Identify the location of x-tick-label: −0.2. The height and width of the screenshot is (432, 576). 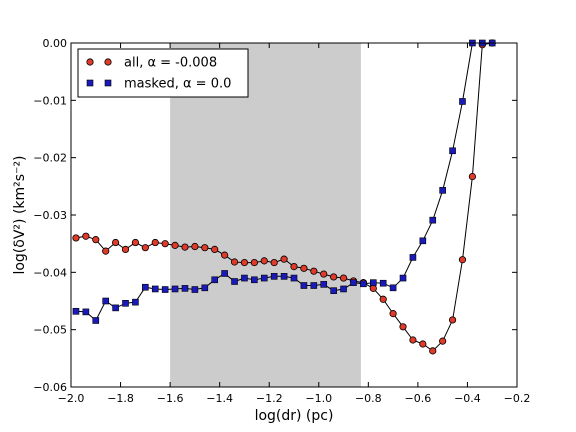
(517, 398).